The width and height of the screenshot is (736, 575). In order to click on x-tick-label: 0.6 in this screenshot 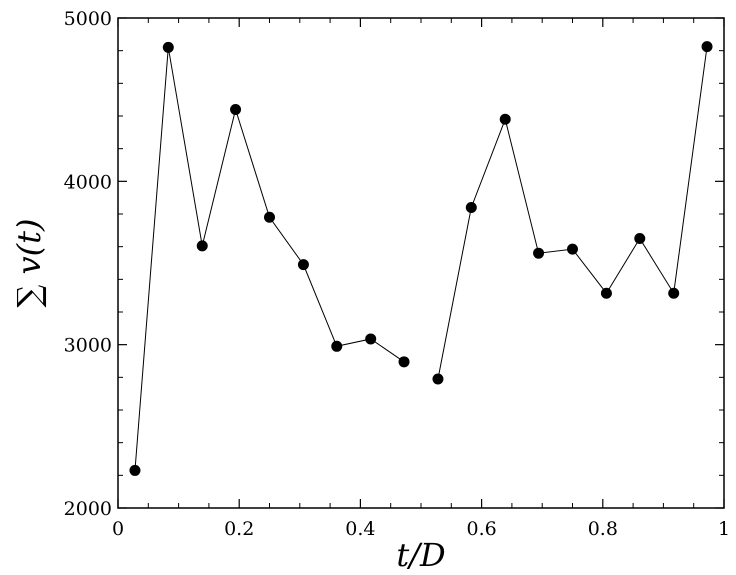, I will do `click(481, 529)`.